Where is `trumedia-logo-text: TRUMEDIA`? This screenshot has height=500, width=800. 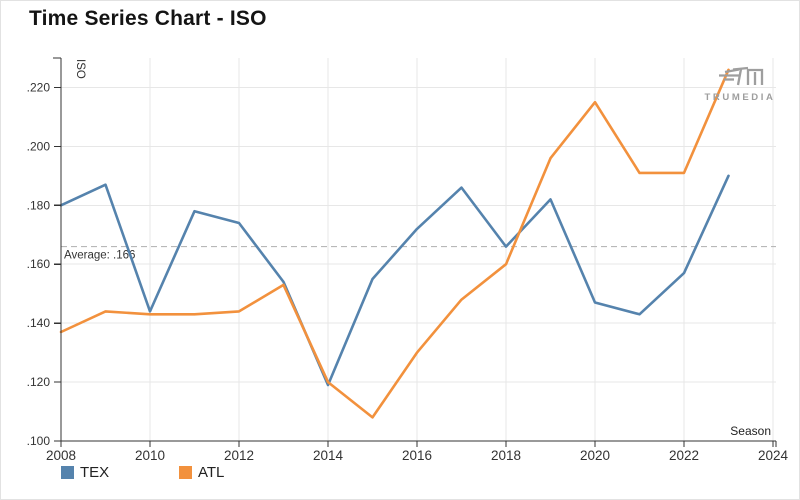 trumedia-logo-text: TRUMEDIA is located at coordinates (740, 97).